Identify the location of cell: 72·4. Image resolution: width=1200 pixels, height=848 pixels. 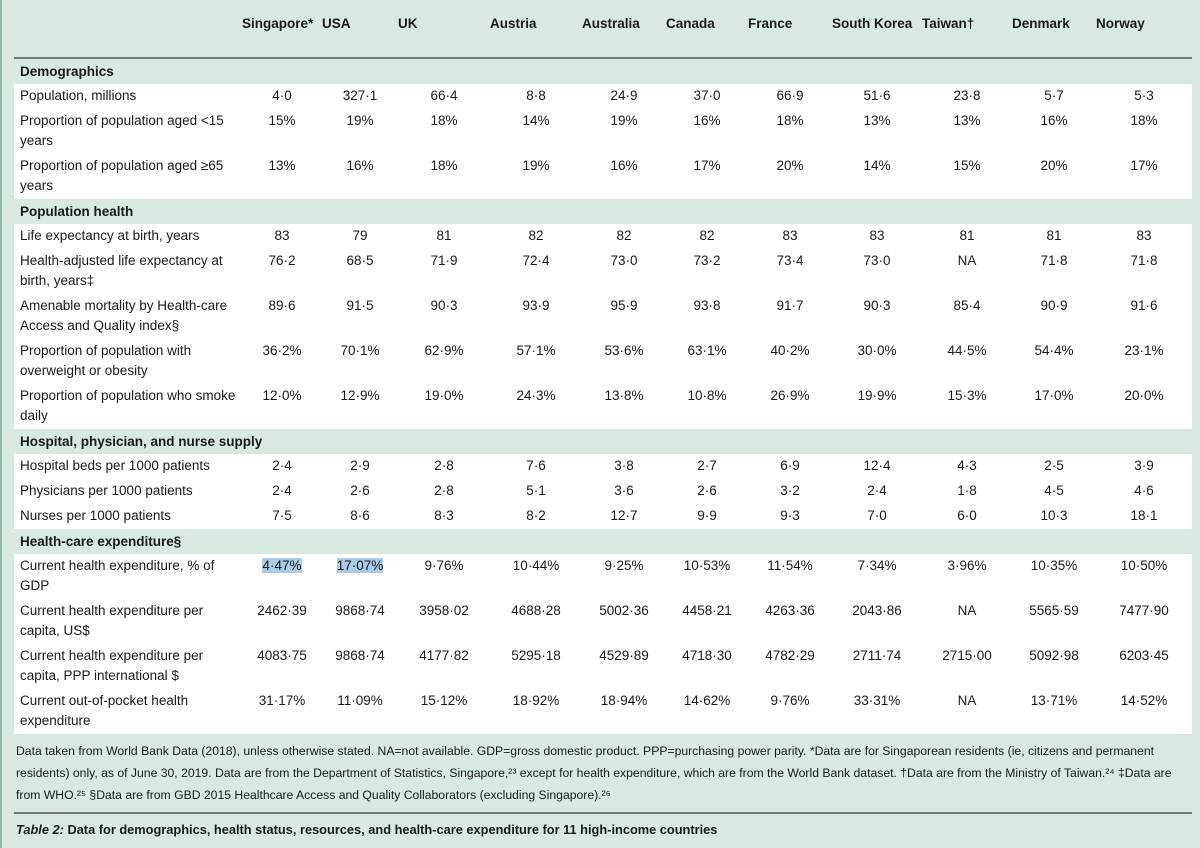
(536, 271).